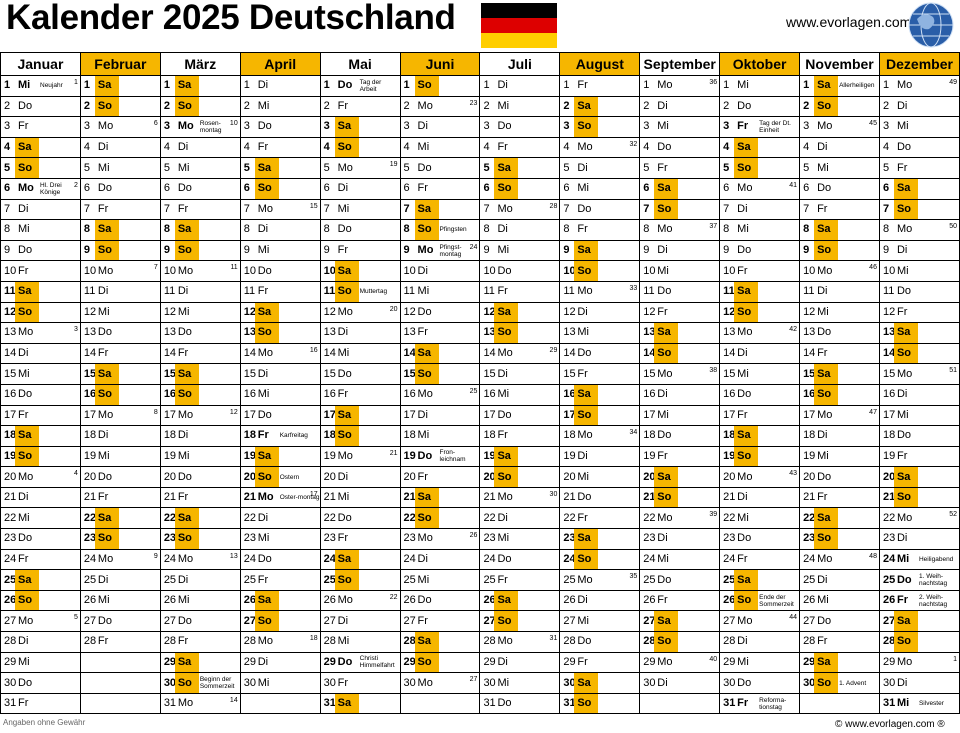 The width and height of the screenshot is (960, 733). What do you see at coordinates (120, 394) in the screenshot?
I see `day-cell: 16 So` at bounding box center [120, 394].